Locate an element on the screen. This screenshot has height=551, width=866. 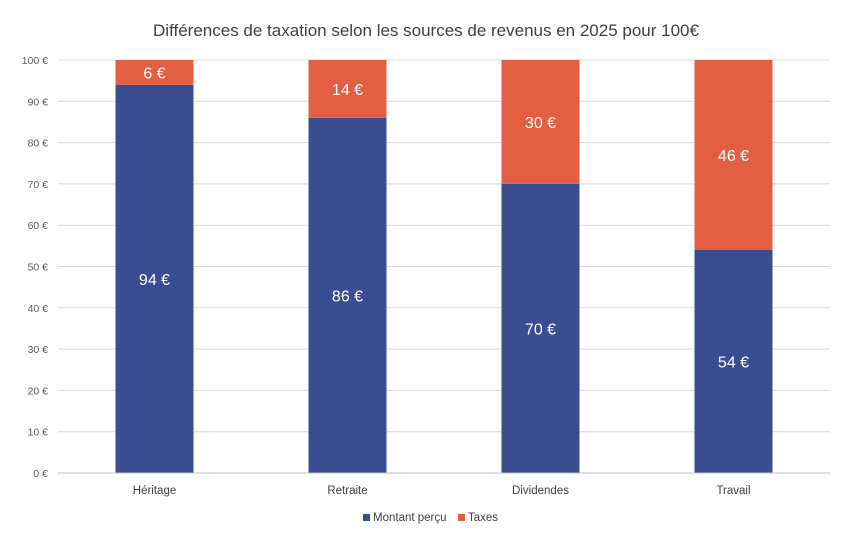
data-label: 46 € is located at coordinates (733, 156).